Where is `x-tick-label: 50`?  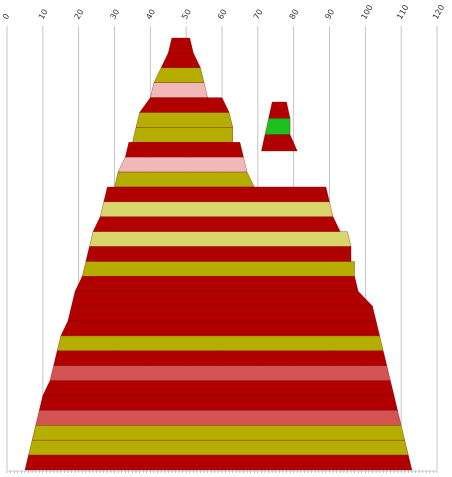
x-tick-label: 50 is located at coordinates (186, 14).